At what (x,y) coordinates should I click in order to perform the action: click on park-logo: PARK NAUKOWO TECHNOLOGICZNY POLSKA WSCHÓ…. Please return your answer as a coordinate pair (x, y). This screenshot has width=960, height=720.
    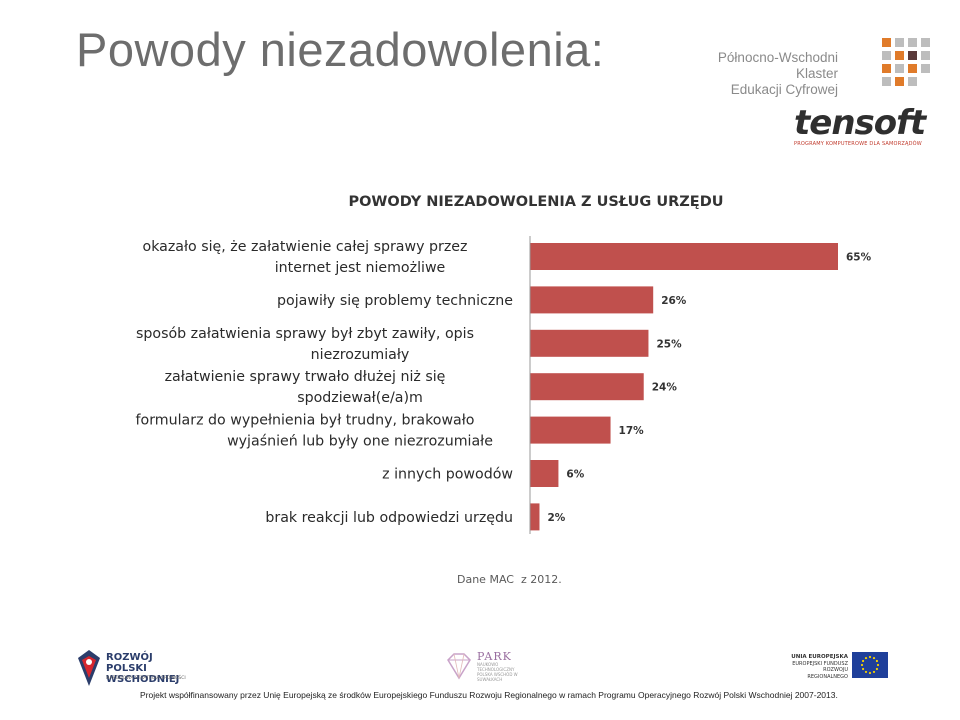
    Looking at the image, I should click on (484, 668).